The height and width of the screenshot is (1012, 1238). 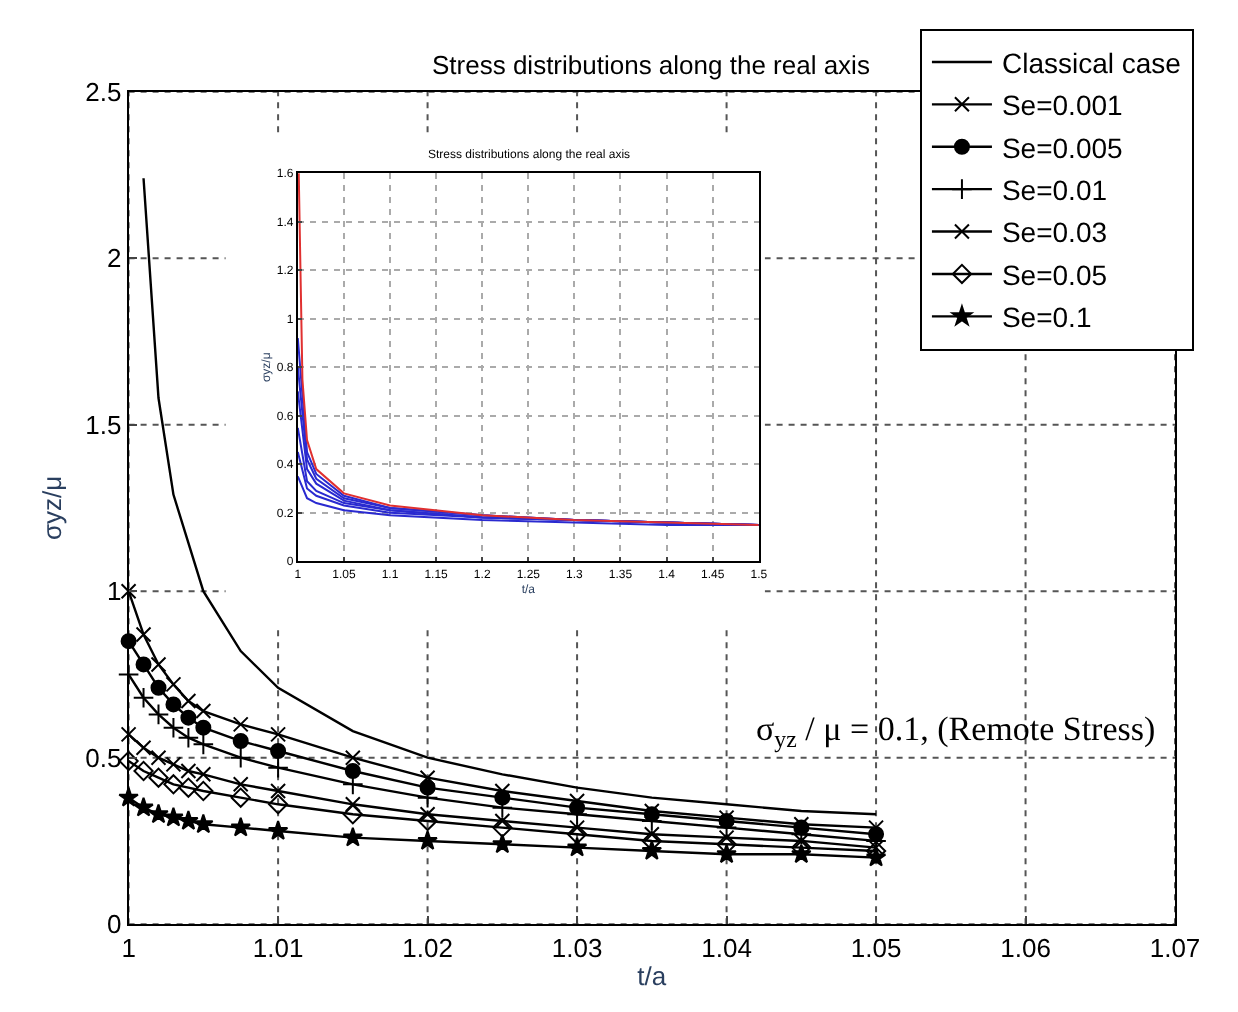 I want to click on x-tick-label: 1.05, so click(x=876, y=948).